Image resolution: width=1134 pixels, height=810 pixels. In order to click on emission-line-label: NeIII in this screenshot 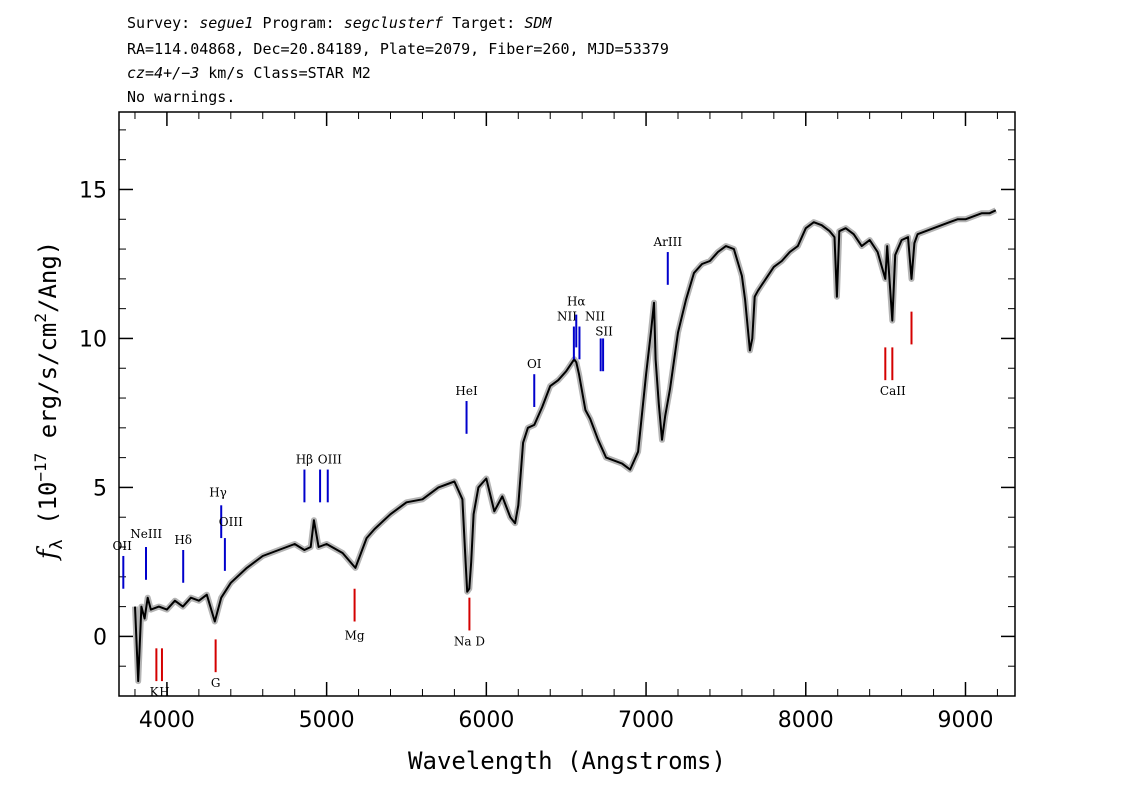, I will do `click(146, 534)`.